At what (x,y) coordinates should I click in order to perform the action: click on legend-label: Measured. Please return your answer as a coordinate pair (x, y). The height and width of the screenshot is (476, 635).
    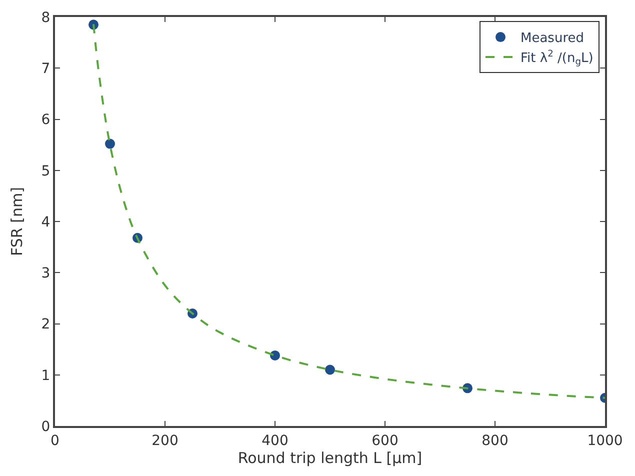
    Looking at the image, I should click on (552, 38).